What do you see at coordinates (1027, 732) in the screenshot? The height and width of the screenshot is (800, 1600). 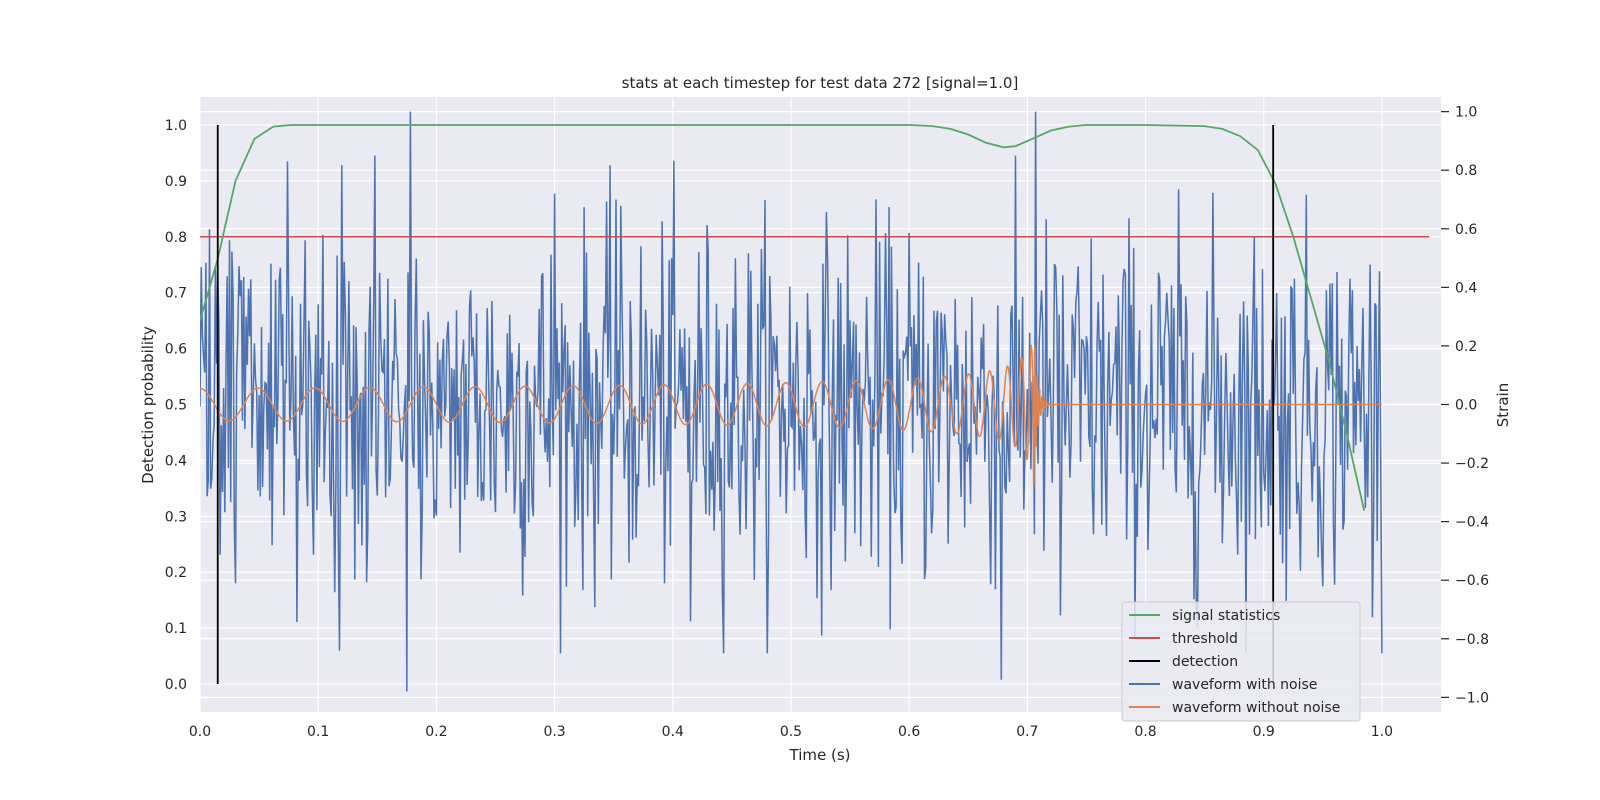 I see `x-tick-label: 0.7` at bounding box center [1027, 732].